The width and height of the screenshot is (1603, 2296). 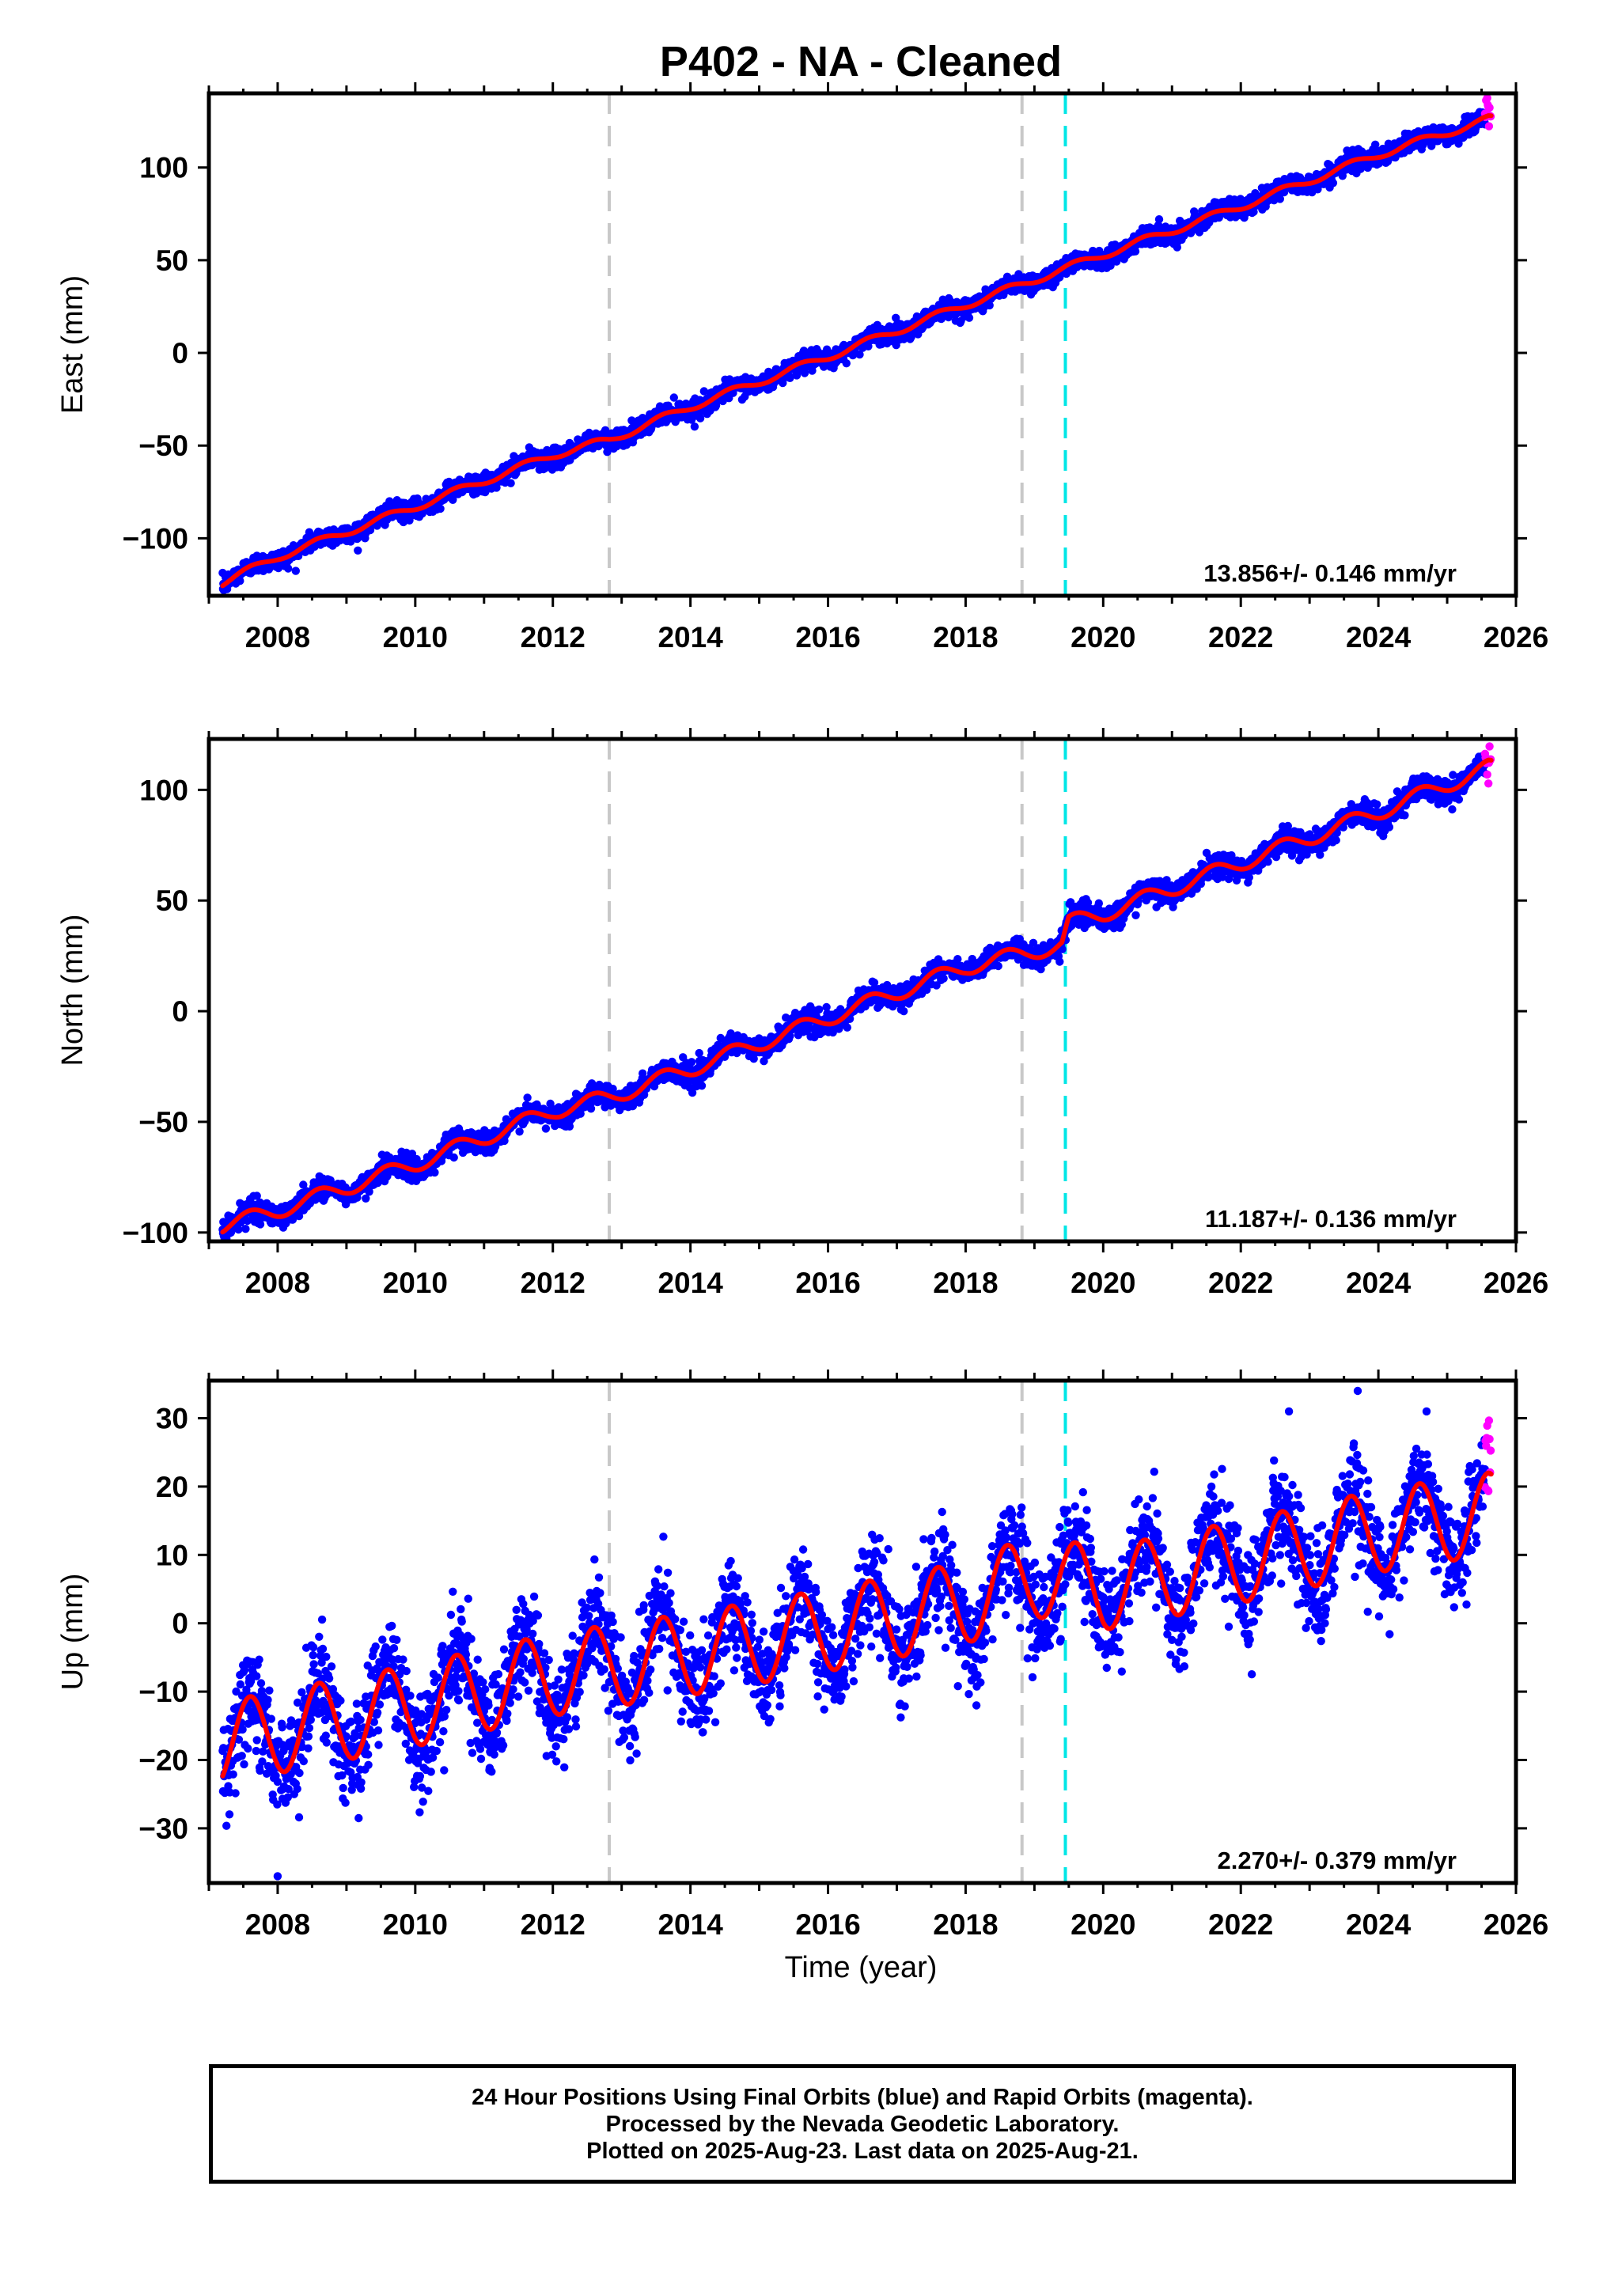 I want to click on chart-title: P402 - NA - Cleaned, so click(x=861, y=61).